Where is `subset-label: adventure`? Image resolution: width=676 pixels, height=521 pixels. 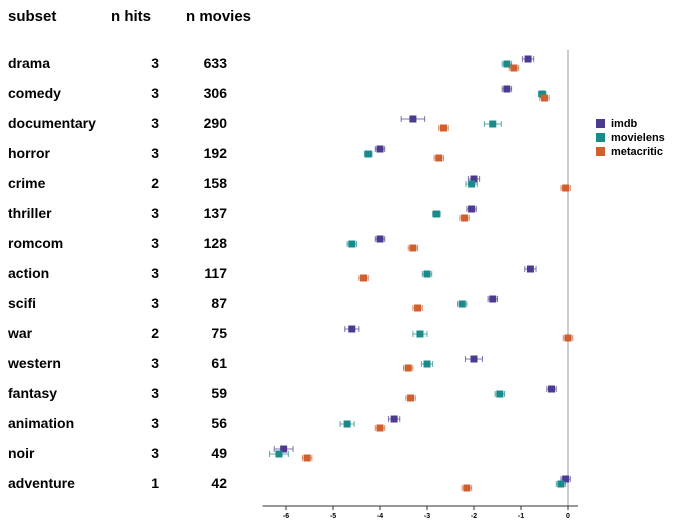 subset-label: adventure is located at coordinates (41, 483).